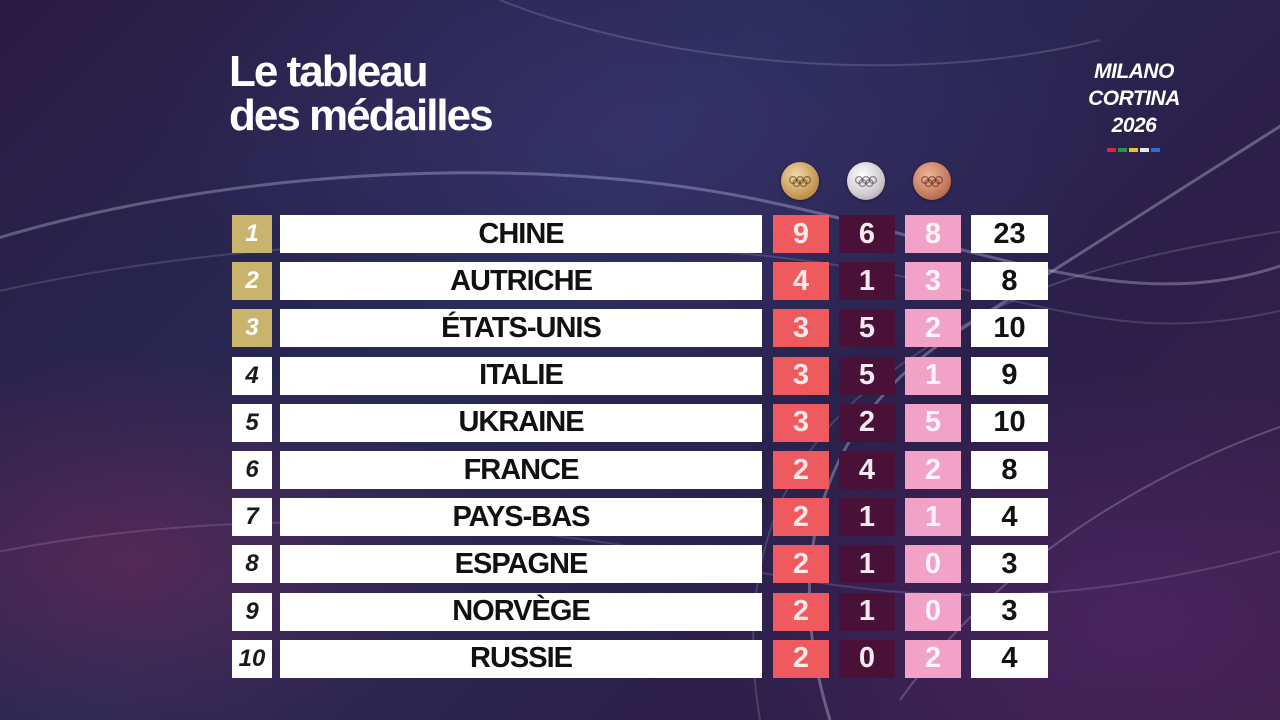 The width and height of the screenshot is (1280, 720). What do you see at coordinates (252, 564) in the screenshot?
I see `rank-cell: 8` at bounding box center [252, 564].